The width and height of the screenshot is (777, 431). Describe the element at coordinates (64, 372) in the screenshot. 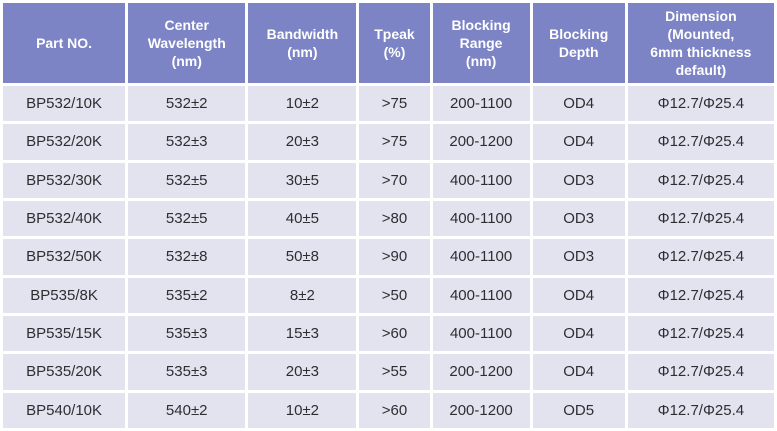

I see `cell-part_no: BP535/20K` at that location.